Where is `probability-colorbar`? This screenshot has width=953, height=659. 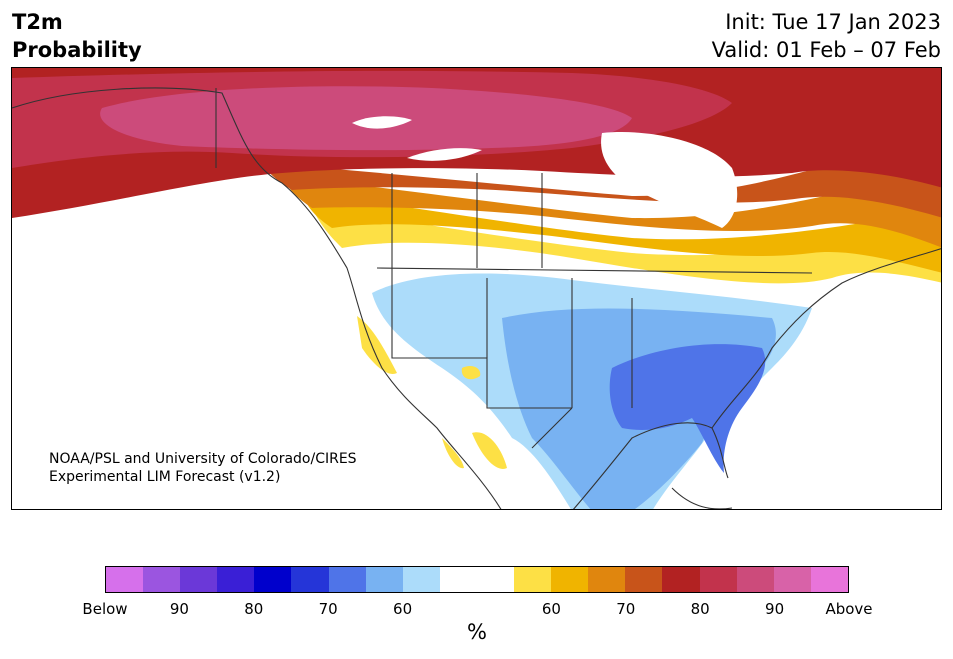
probability-colorbar is located at coordinates (477, 579).